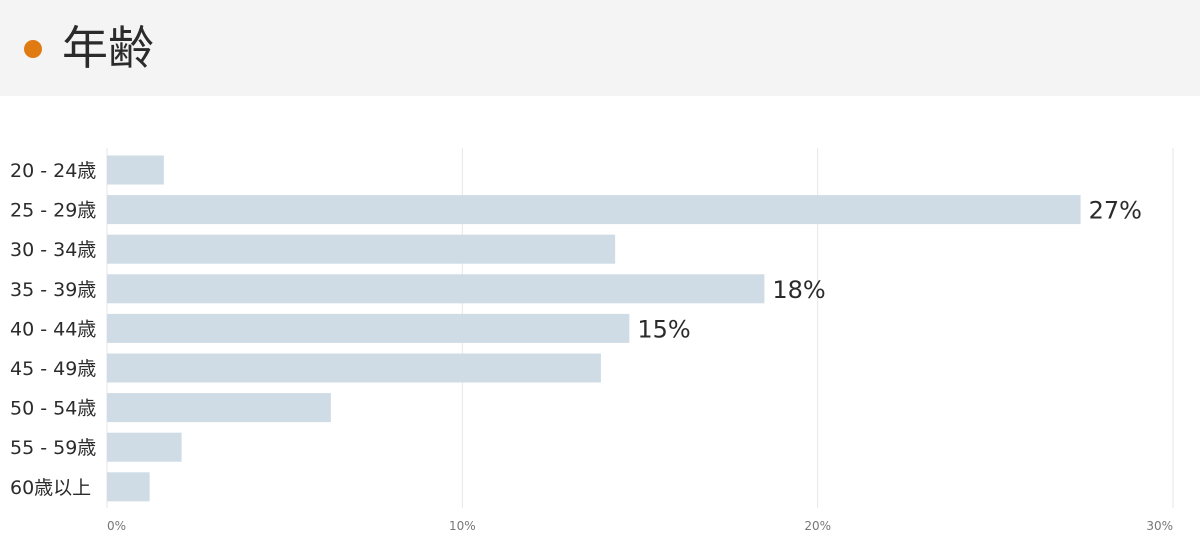 Image resolution: width=1200 pixels, height=544 pixels. What do you see at coordinates (1159, 526) in the screenshot?
I see `x-tick-label: 30%` at bounding box center [1159, 526].